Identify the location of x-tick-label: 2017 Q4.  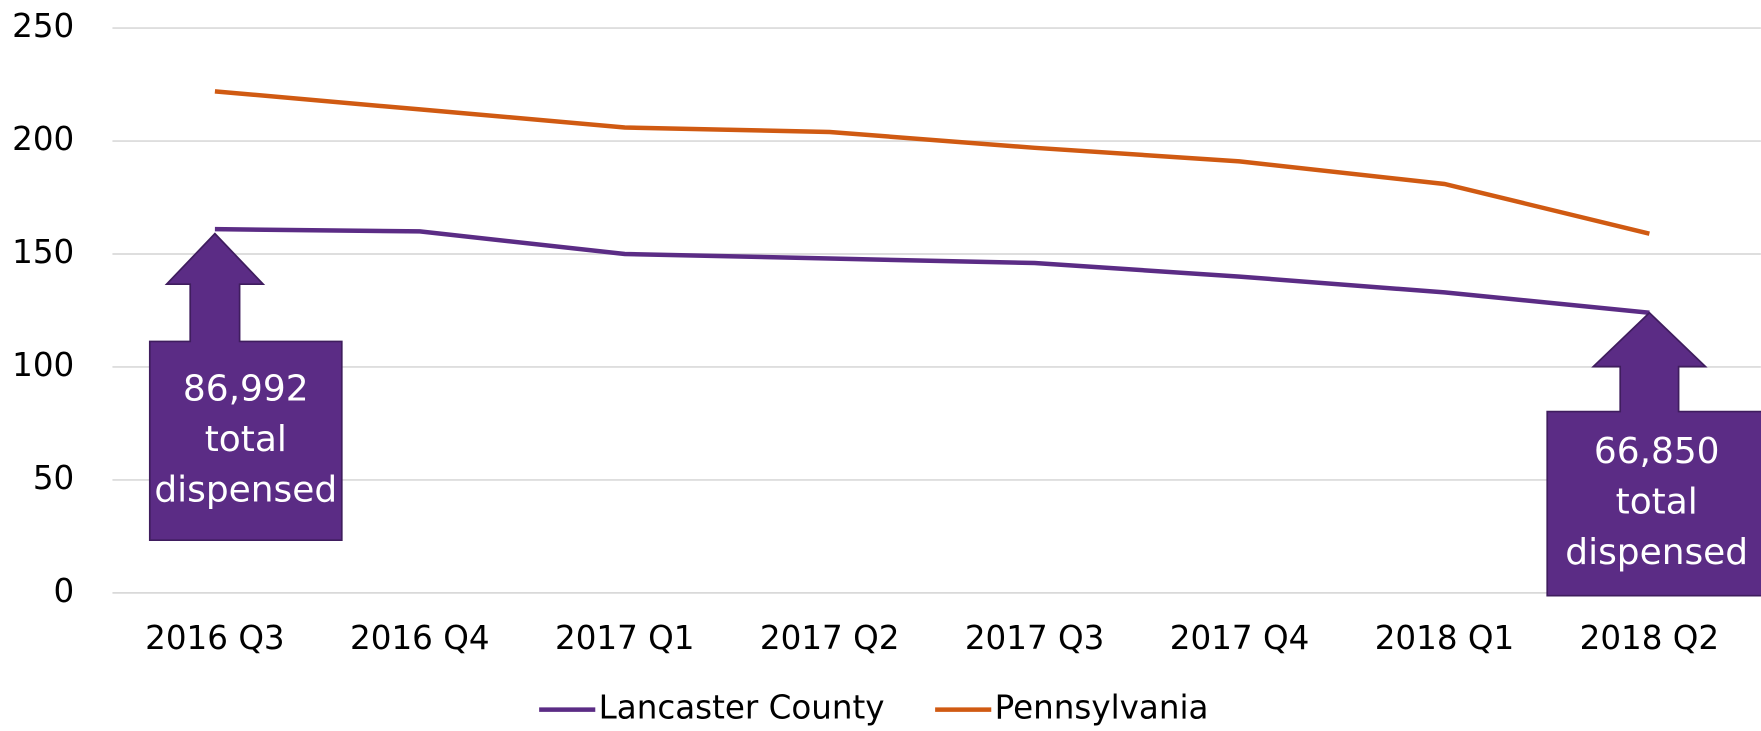
(1240, 638).